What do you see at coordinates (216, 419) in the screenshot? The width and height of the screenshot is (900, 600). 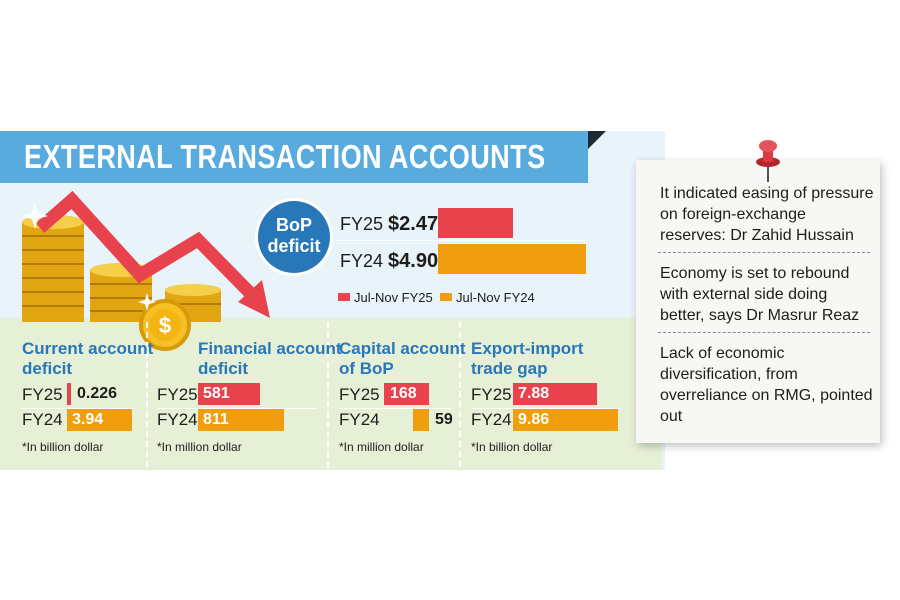 I see `value-label-financial-account-fy24: 811` at bounding box center [216, 419].